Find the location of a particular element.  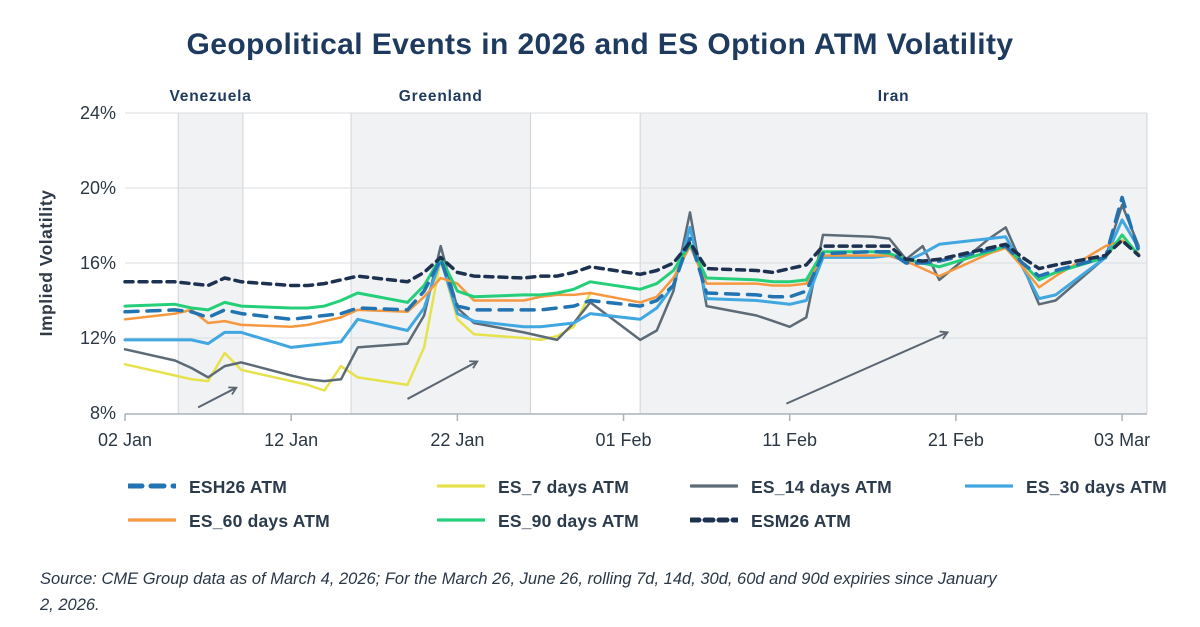

legend-label: ES_14 days ATM is located at coordinates (821, 486).